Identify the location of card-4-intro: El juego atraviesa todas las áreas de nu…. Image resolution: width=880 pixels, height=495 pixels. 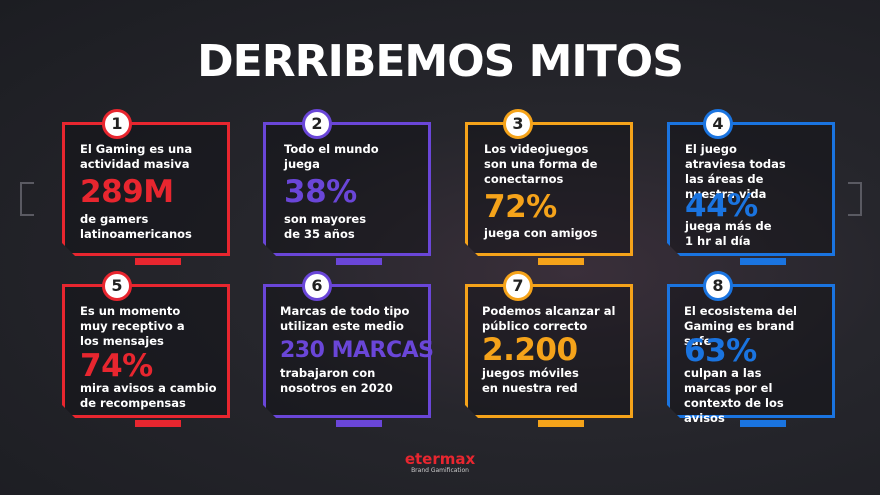
(735, 171).